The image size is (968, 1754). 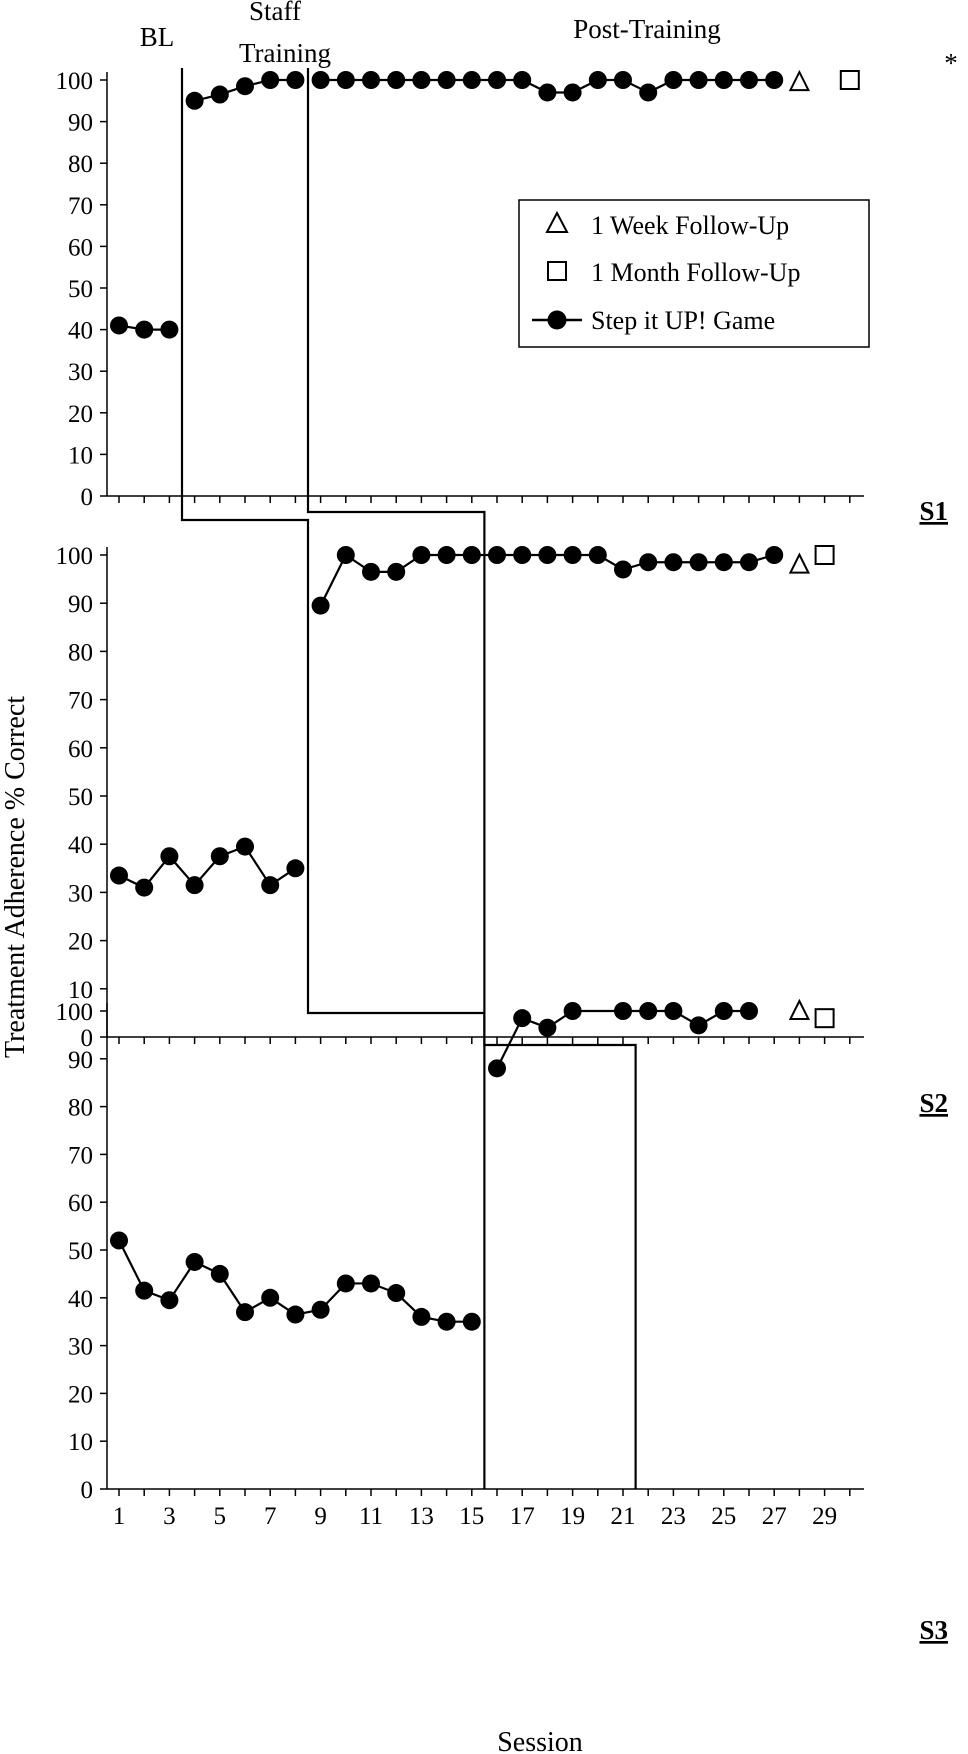 I want to click on x-tick-label: 21, so click(x=623, y=1516).